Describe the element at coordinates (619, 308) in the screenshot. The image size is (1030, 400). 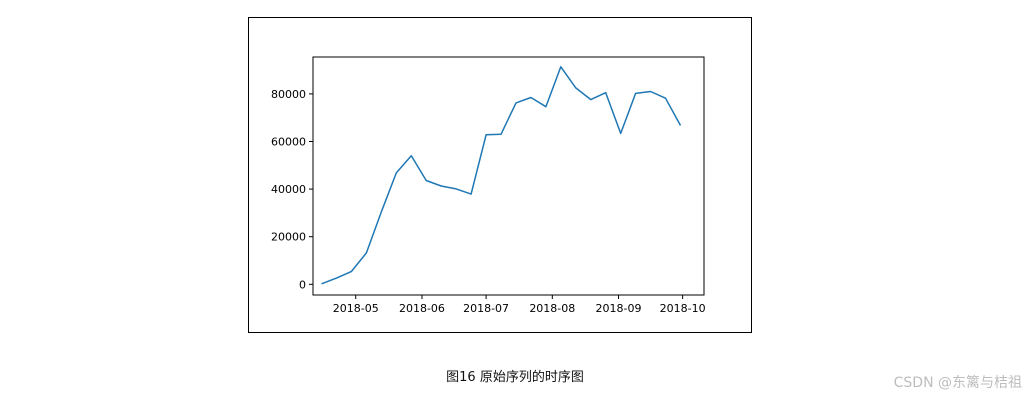
I see `x-tick-label: 2018-09` at that location.